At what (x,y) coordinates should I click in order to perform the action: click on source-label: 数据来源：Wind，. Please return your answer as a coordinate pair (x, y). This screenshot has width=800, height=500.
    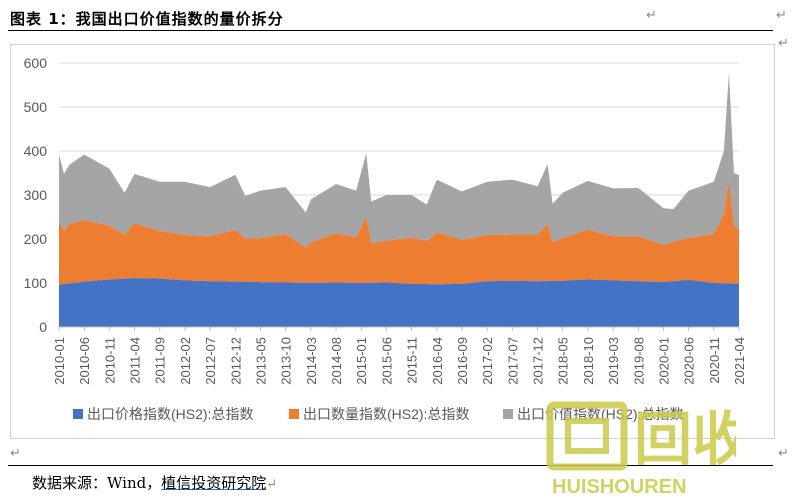
    Looking at the image, I should click on (97, 483).